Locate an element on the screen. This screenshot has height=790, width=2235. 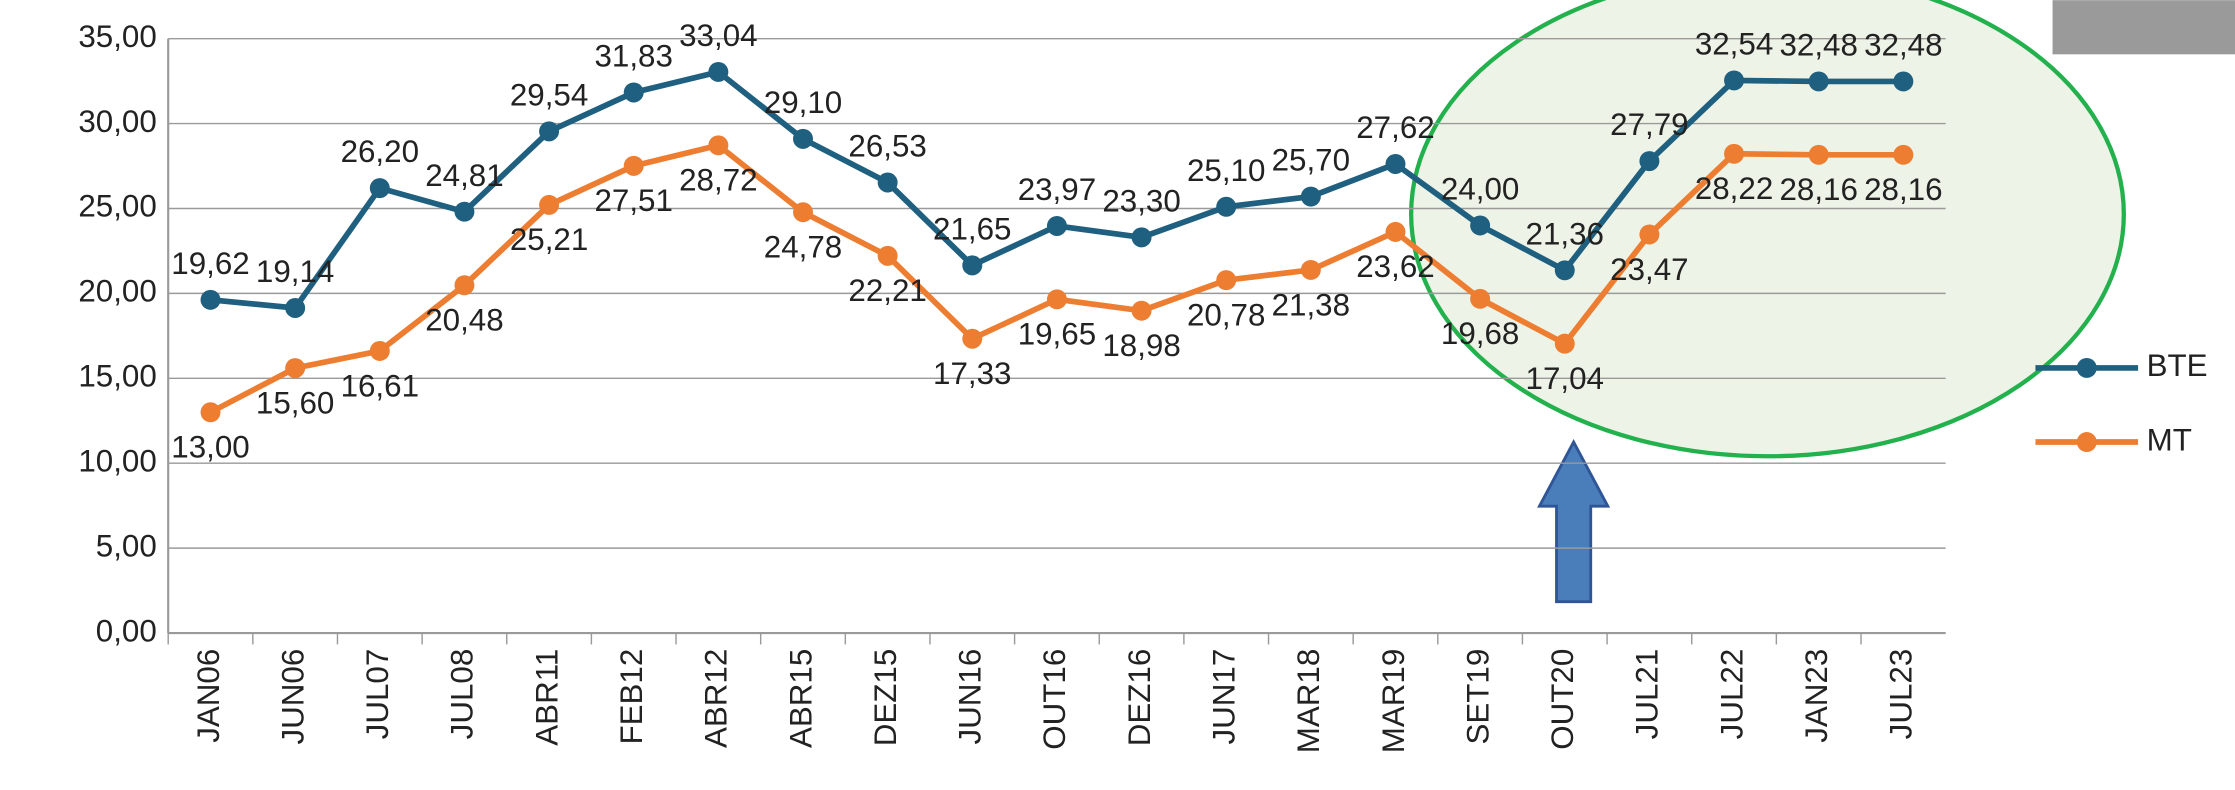
y-tick-label: 35,00 is located at coordinates (117, 36).